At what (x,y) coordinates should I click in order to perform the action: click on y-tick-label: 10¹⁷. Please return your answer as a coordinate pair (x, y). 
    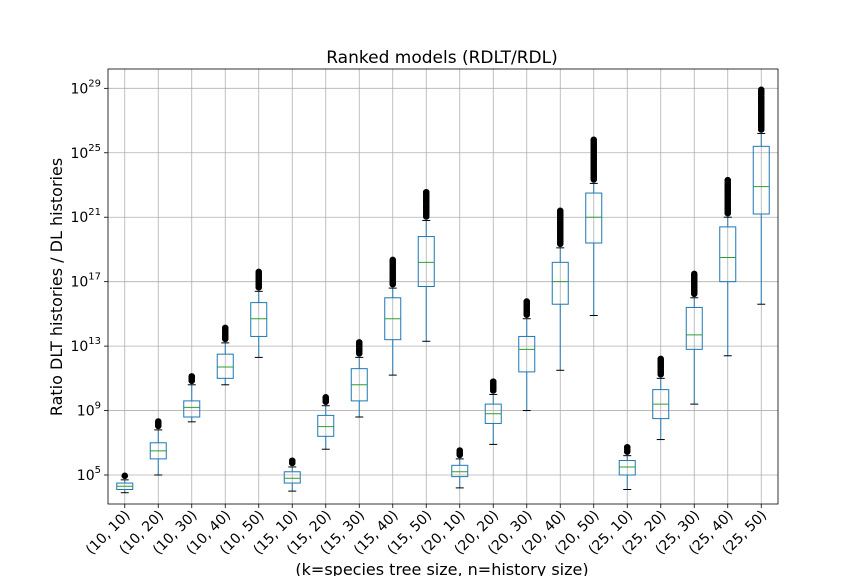
    Looking at the image, I should click on (85, 281).